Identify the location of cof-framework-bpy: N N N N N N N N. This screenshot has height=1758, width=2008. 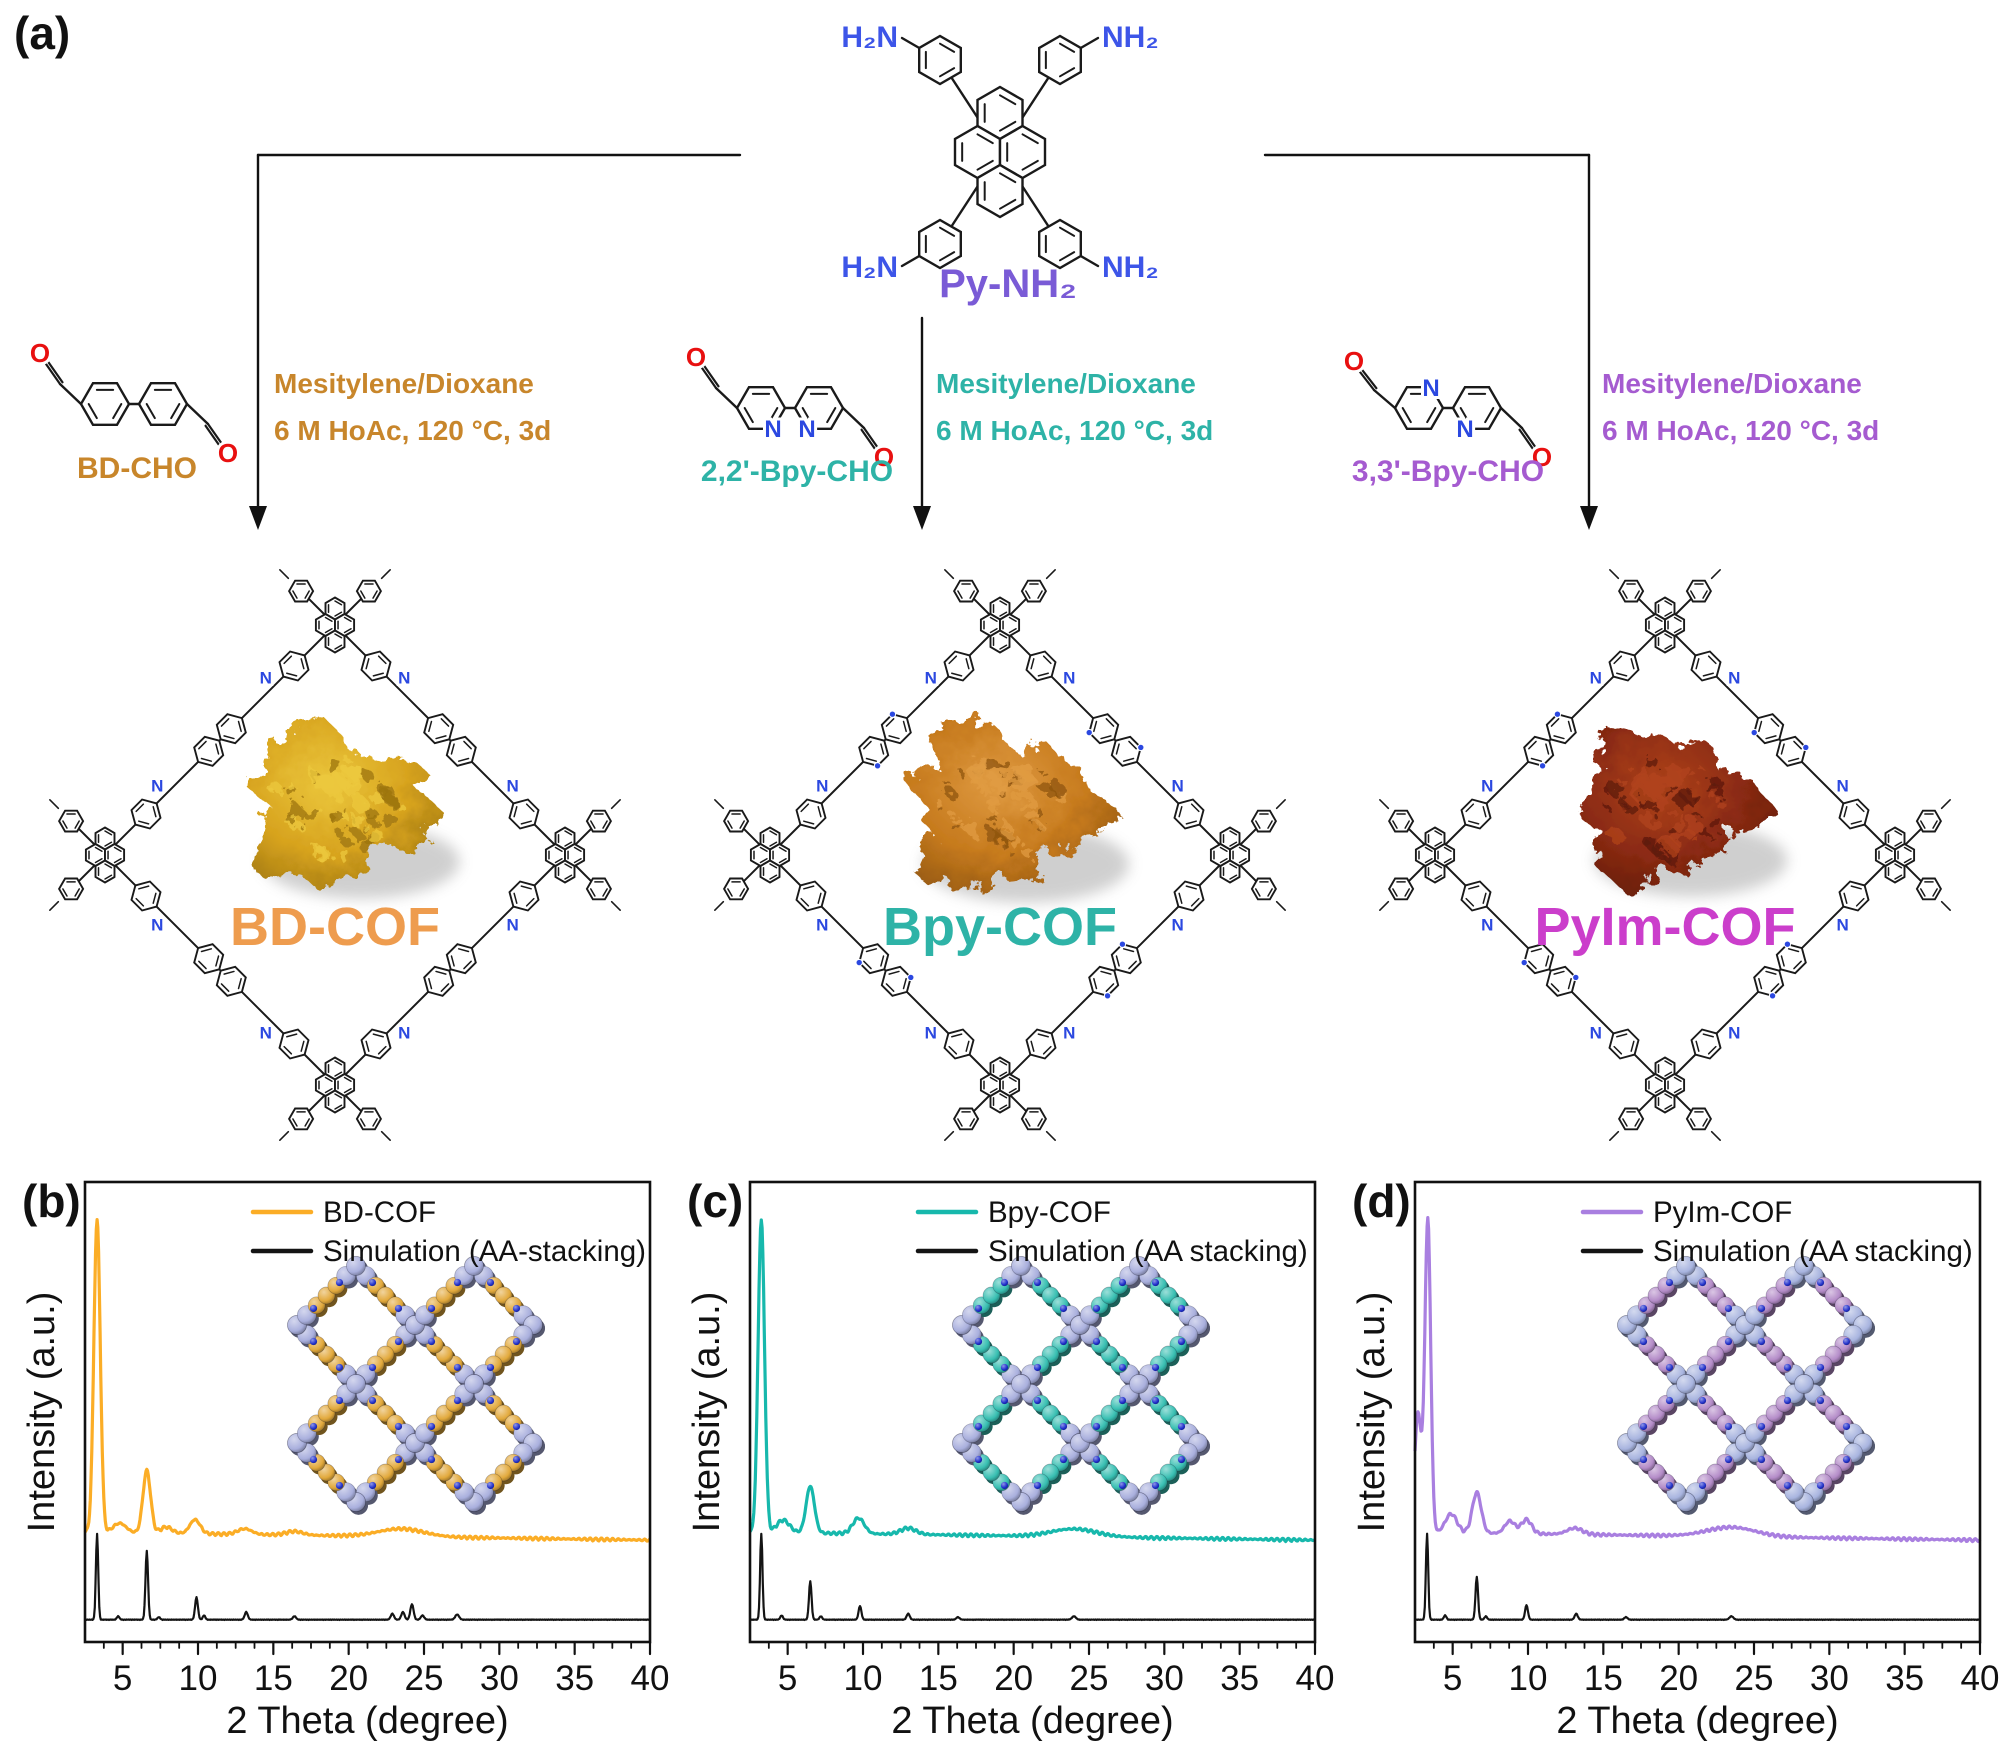
(1000, 855).